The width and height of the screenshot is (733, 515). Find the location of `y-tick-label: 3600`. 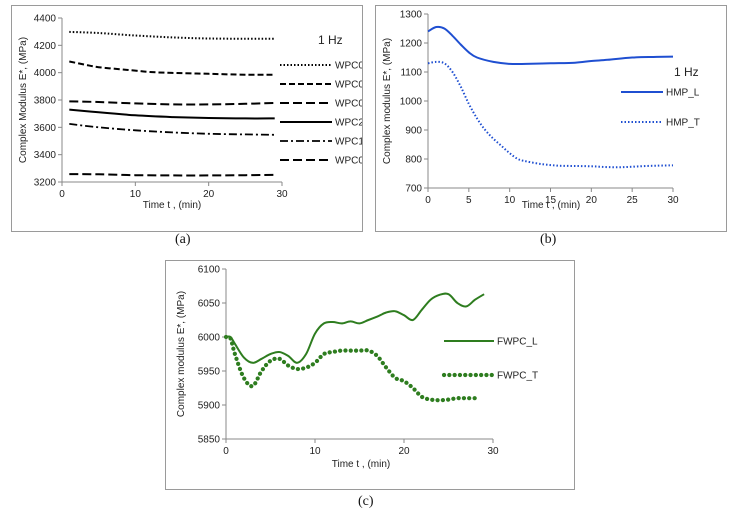

y-tick-label: 3600 is located at coordinates (45, 128).